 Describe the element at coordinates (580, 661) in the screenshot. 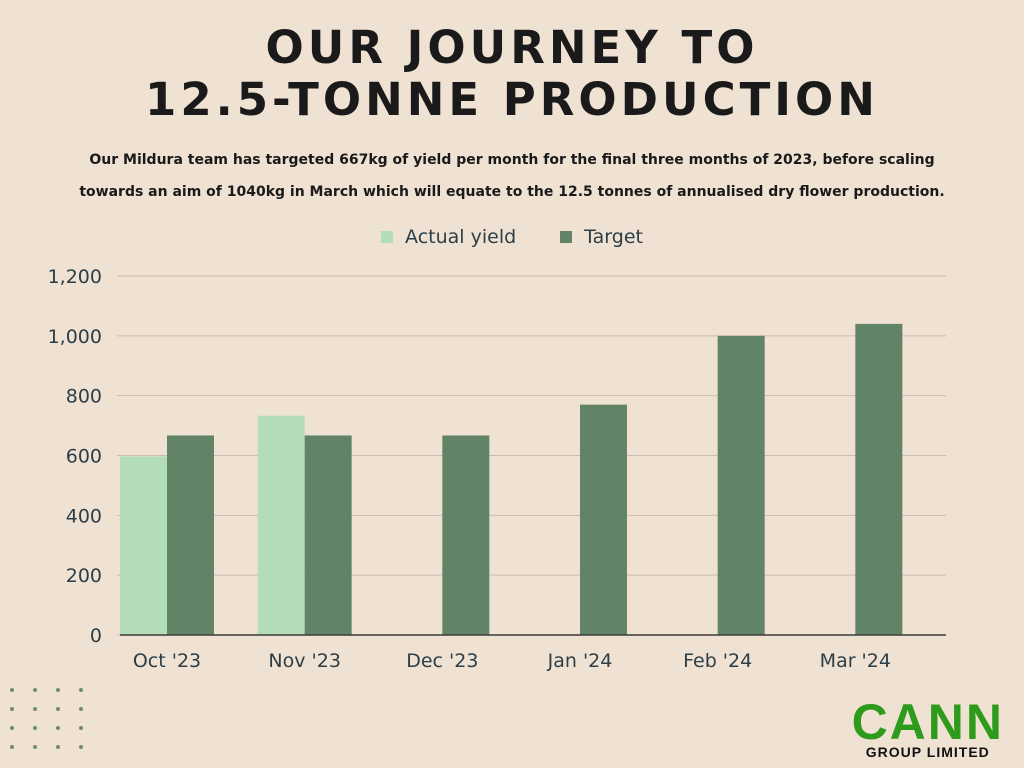

I see `x-tick-label: Jan '24` at that location.